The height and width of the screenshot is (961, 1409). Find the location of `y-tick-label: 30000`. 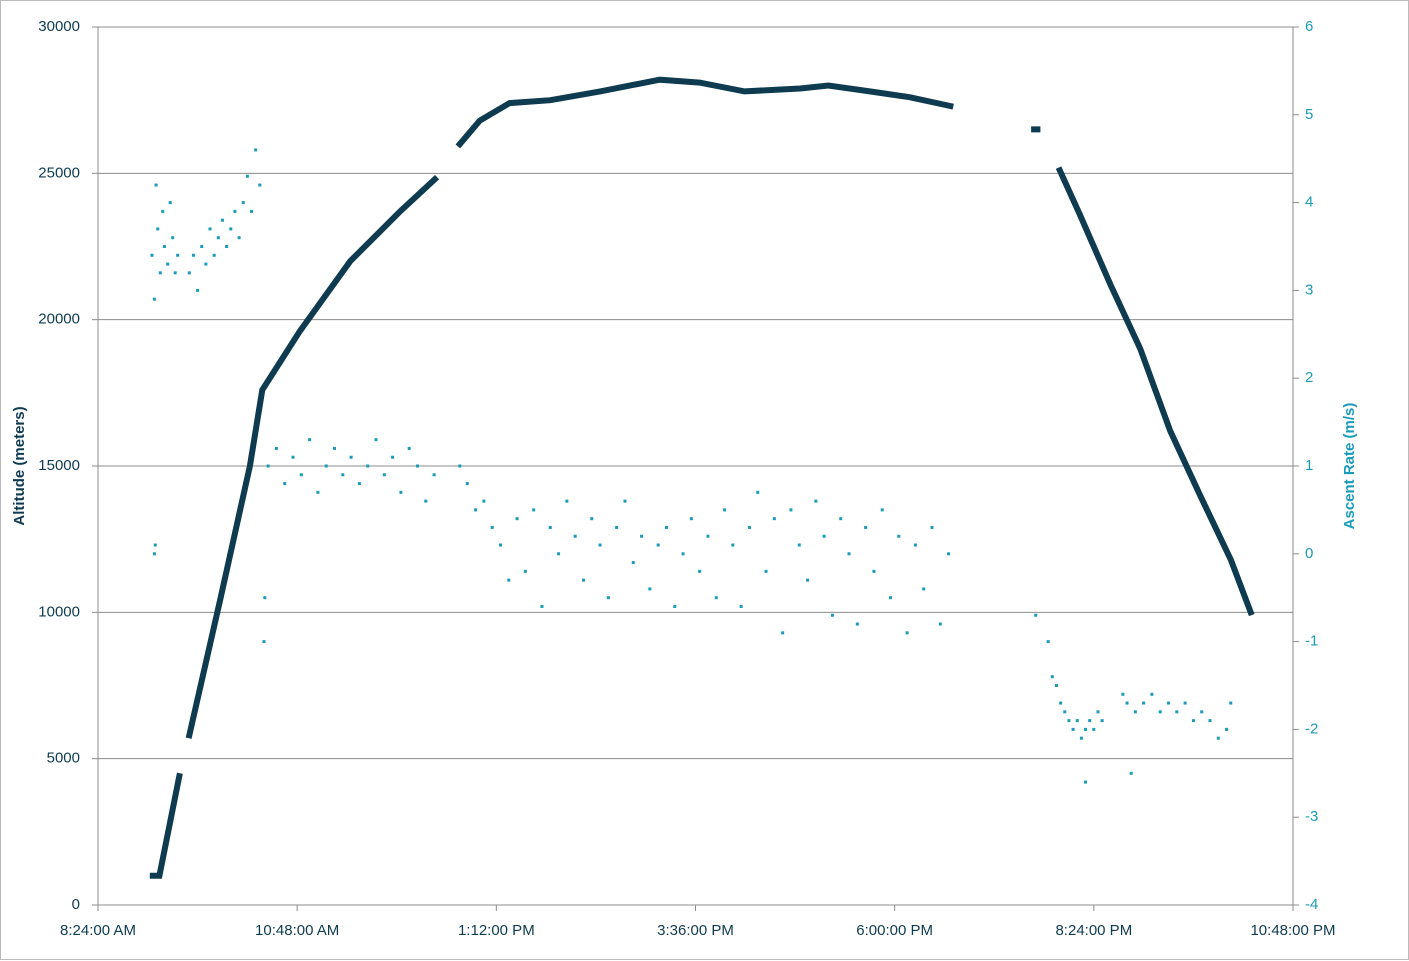

y-tick-label: 30000 is located at coordinates (59, 26).